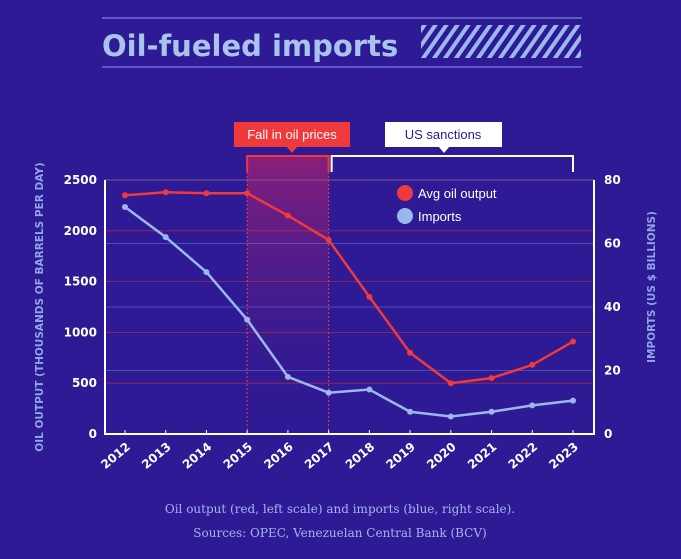 The width and height of the screenshot is (681, 559). What do you see at coordinates (80, 332) in the screenshot?
I see `y-tick-left: 1000` at bounding box center [80, 332].